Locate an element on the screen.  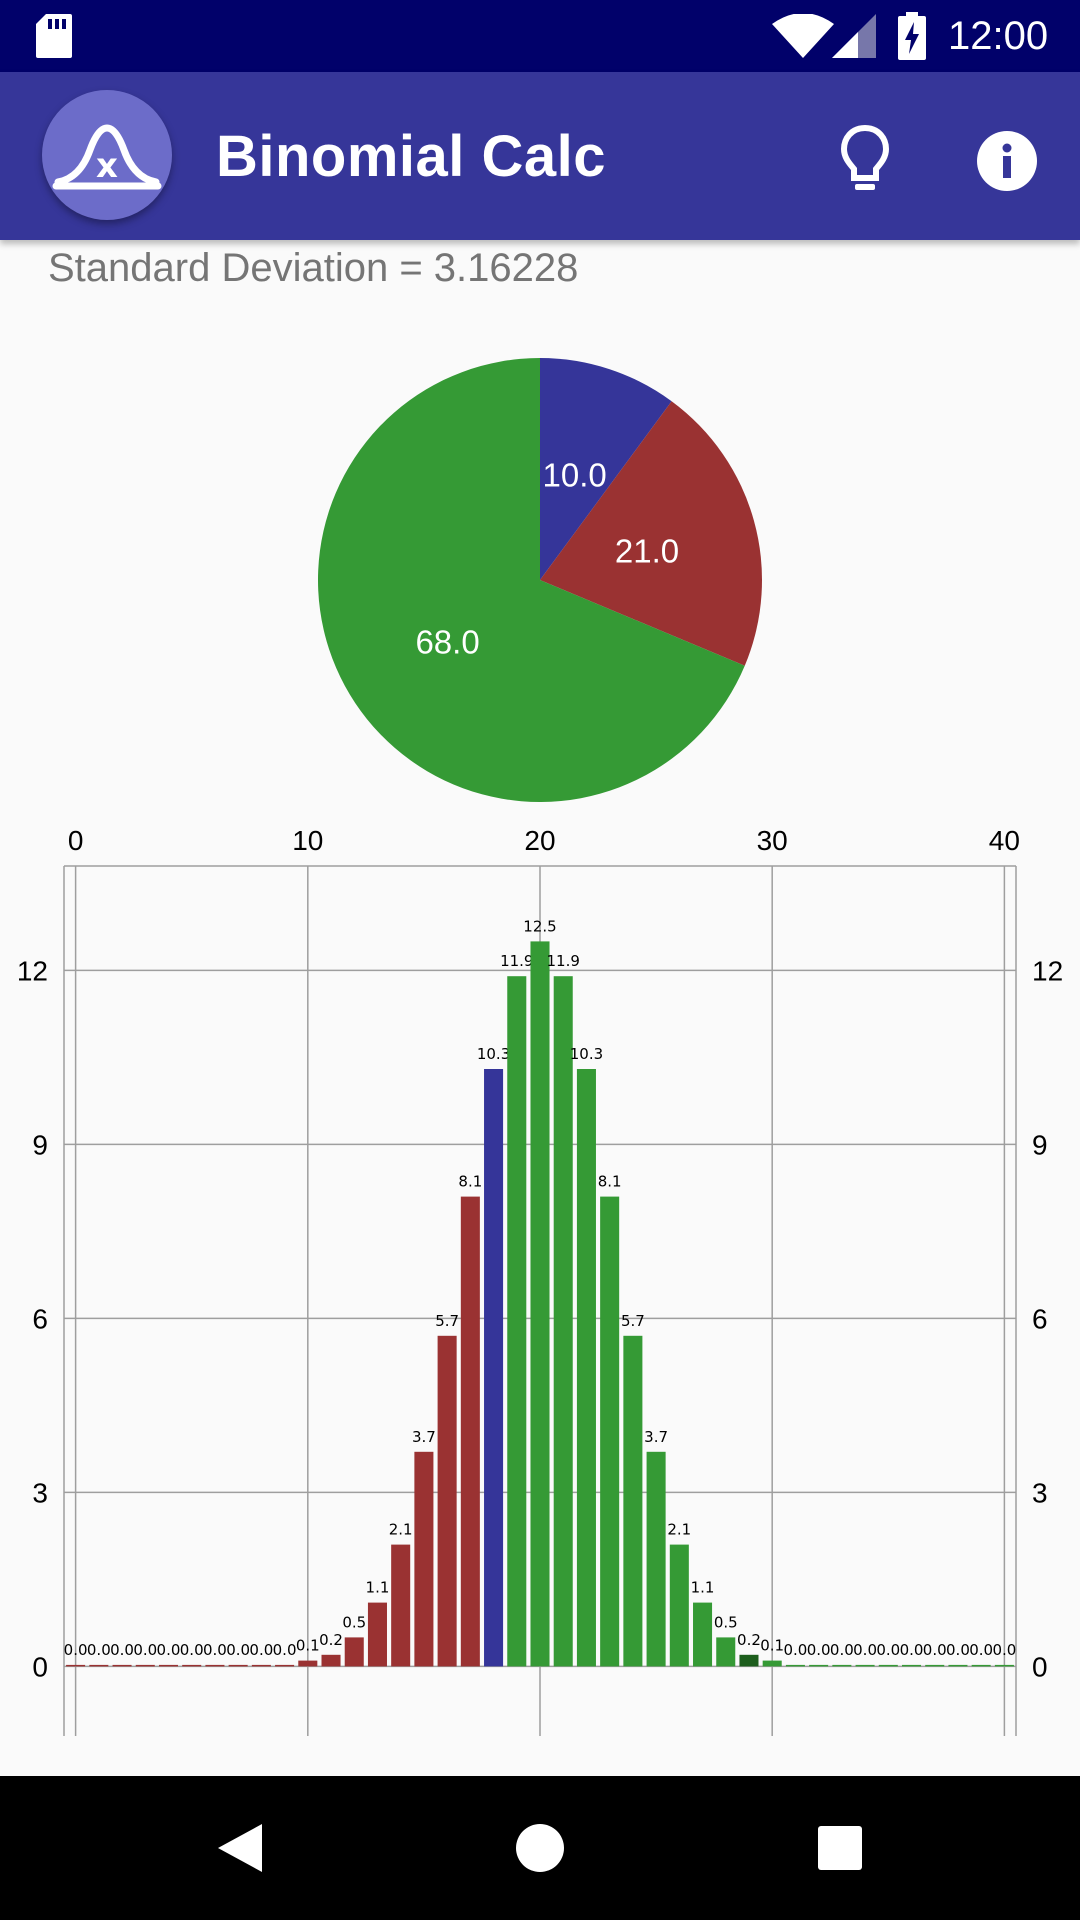
y-tick-label-left-0: 0 is located at coordinates (40, 1666).